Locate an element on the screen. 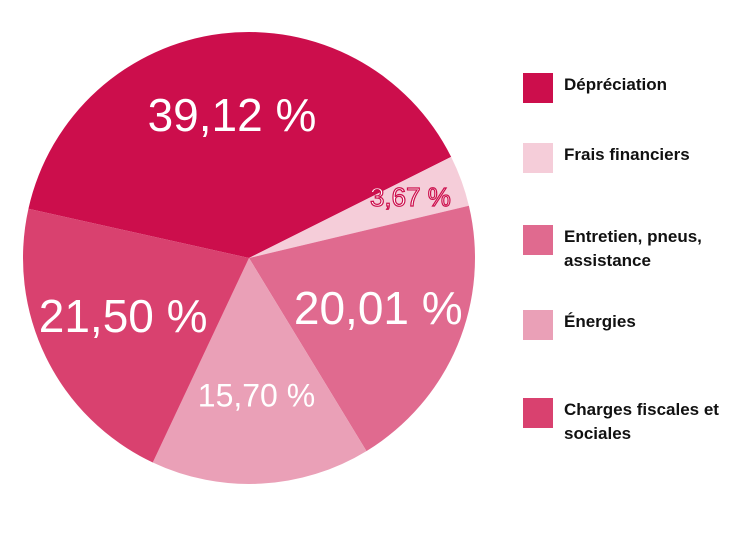  legend-label: Entretien, pneus, assistance is located at coordinates (633, 248).